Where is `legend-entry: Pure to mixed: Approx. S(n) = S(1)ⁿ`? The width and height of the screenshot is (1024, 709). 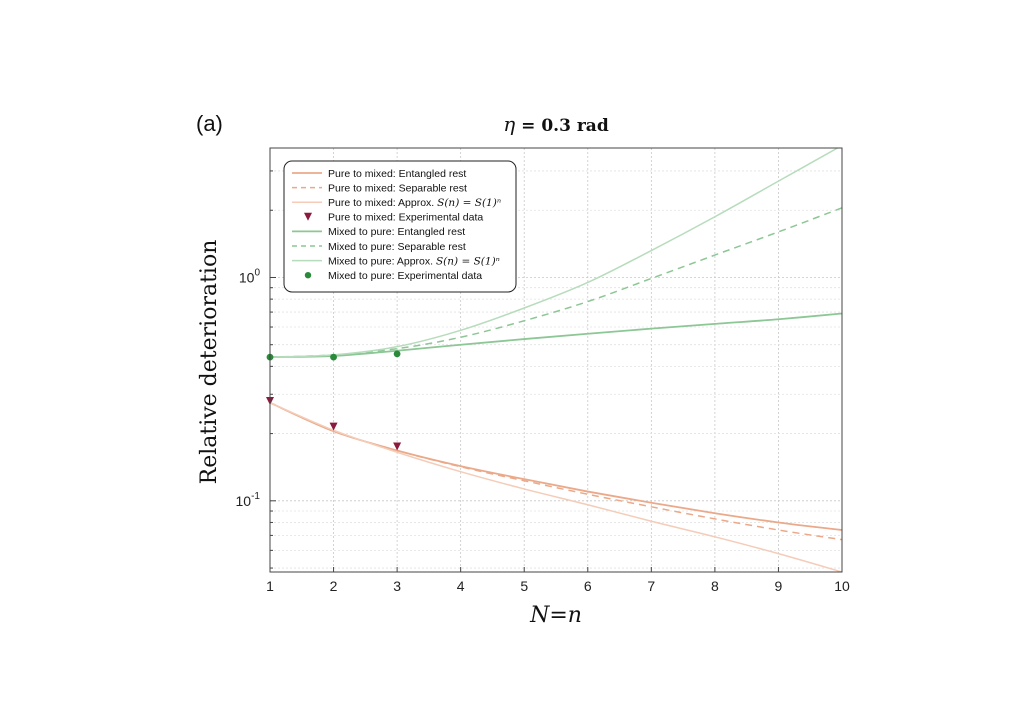
legend-entry: Pure to mixed: Approx. S(n) = S(1)ⁿ is located at coordinates (396, 203).